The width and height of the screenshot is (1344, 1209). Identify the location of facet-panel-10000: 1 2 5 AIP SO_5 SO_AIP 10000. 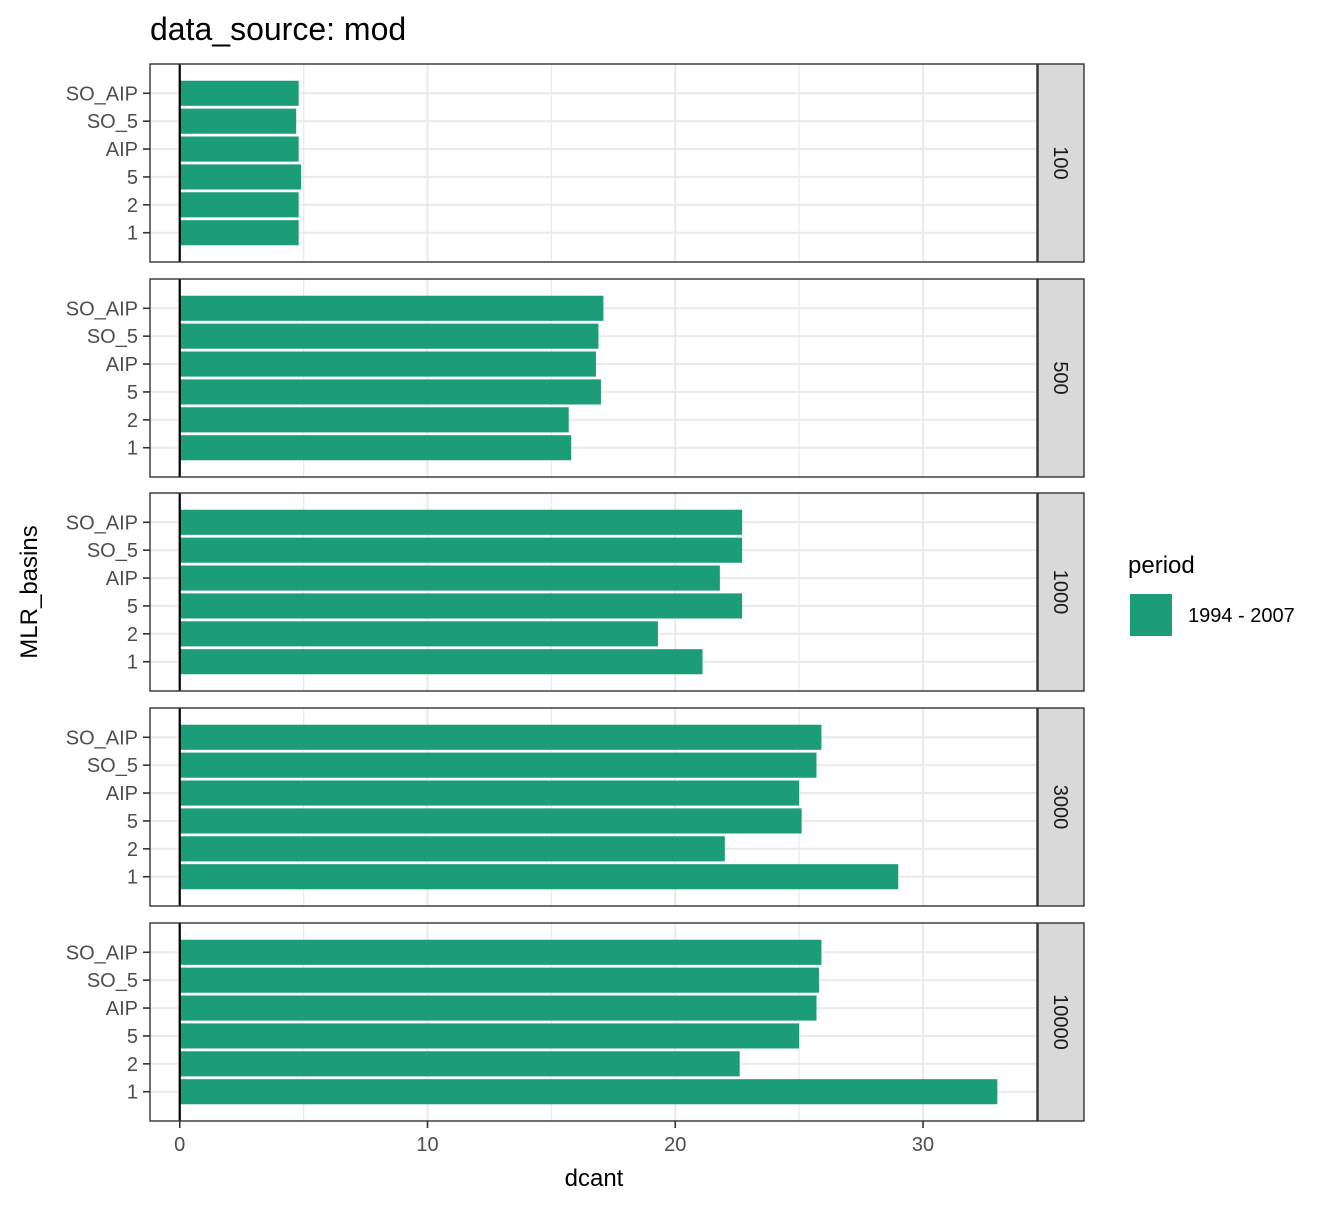
(575, 1022).